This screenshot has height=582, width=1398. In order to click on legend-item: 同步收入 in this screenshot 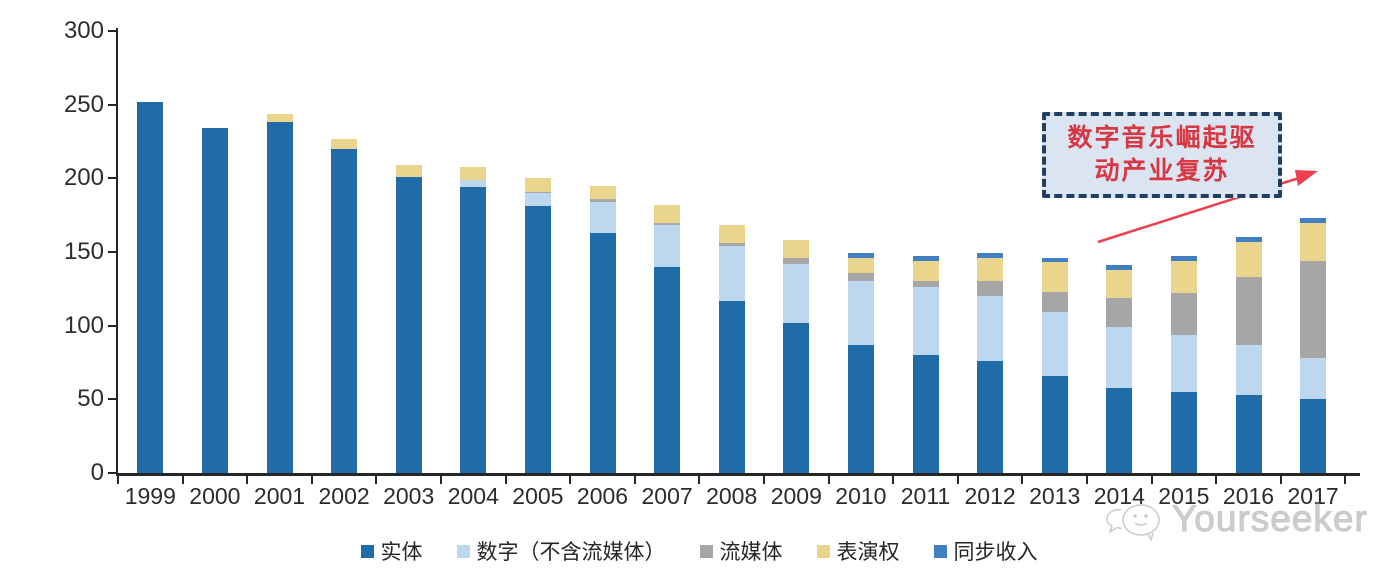, I will do `click(985, 551)`.